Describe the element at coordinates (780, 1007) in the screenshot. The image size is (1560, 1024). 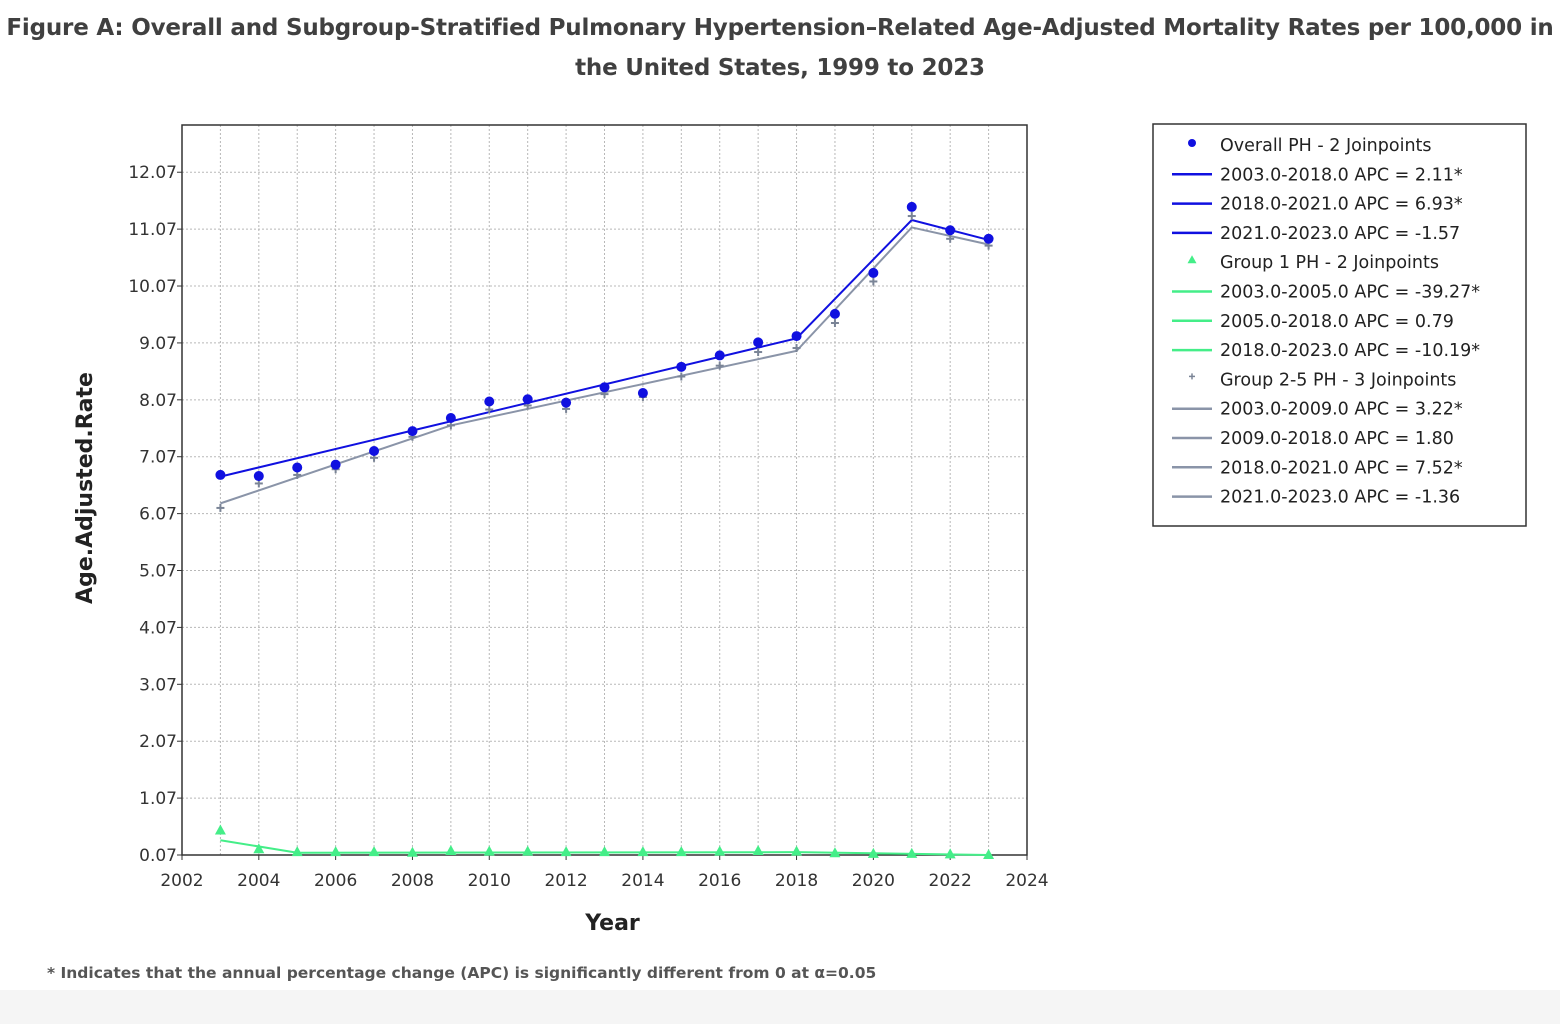
I see `bottom-strip` at that location.